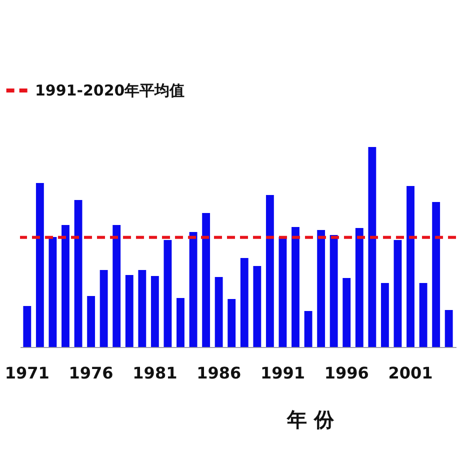  What do you see at coordinates (91, 373) in the screenshot?
I see `x-tick-label: 1976` at bounding box center [91, 373].